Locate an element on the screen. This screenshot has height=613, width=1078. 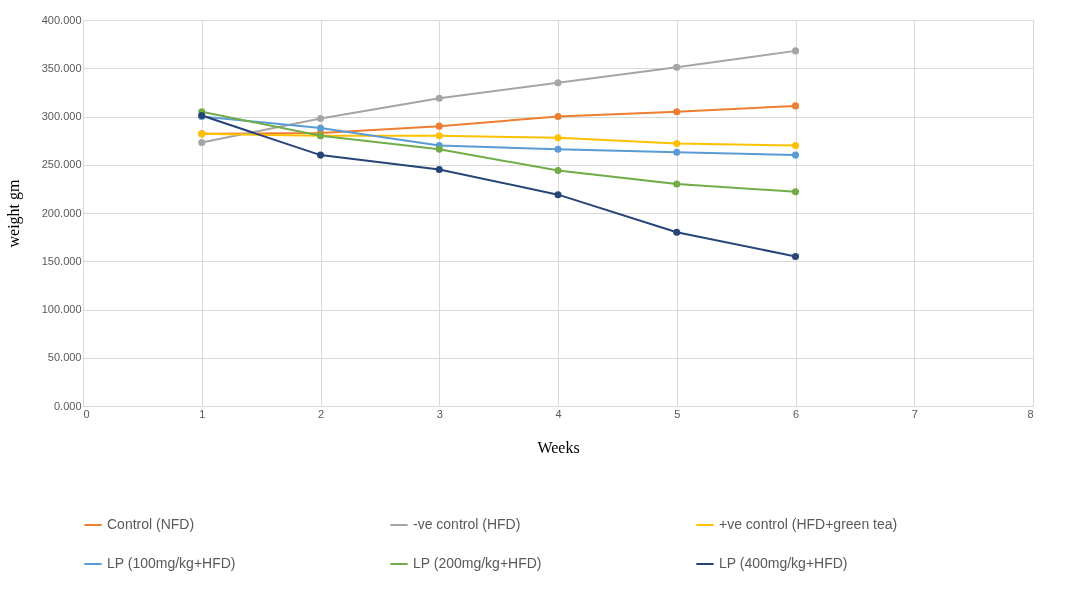
x-tick-label: 1 is located at coordinates (202, 413).